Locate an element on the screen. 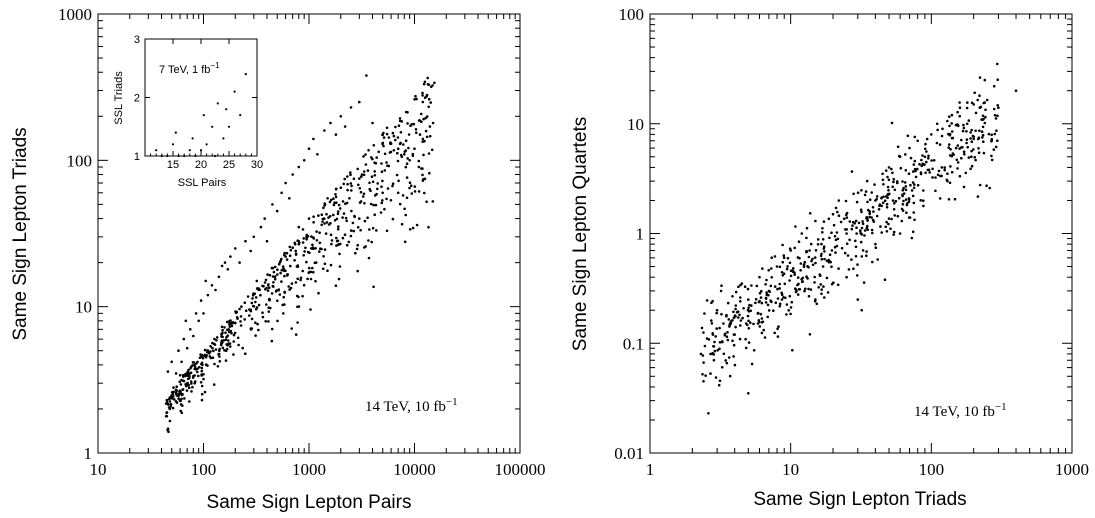  annotation-left-main: 14 TeV, 10 fb is located at coordinates (405, 407).